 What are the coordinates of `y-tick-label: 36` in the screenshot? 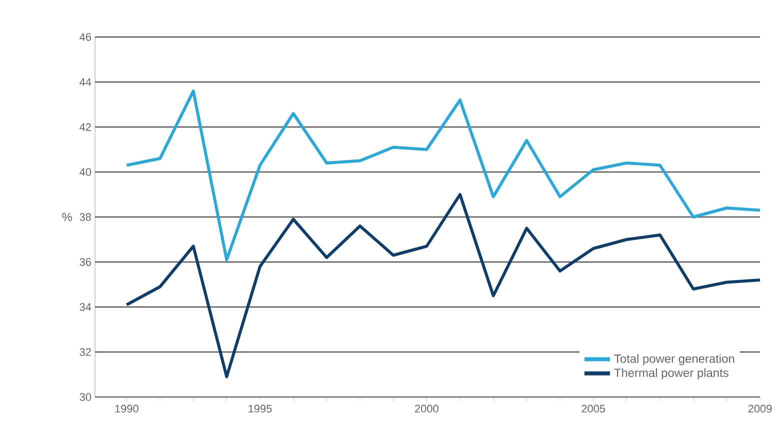 It's located at (85, 262).